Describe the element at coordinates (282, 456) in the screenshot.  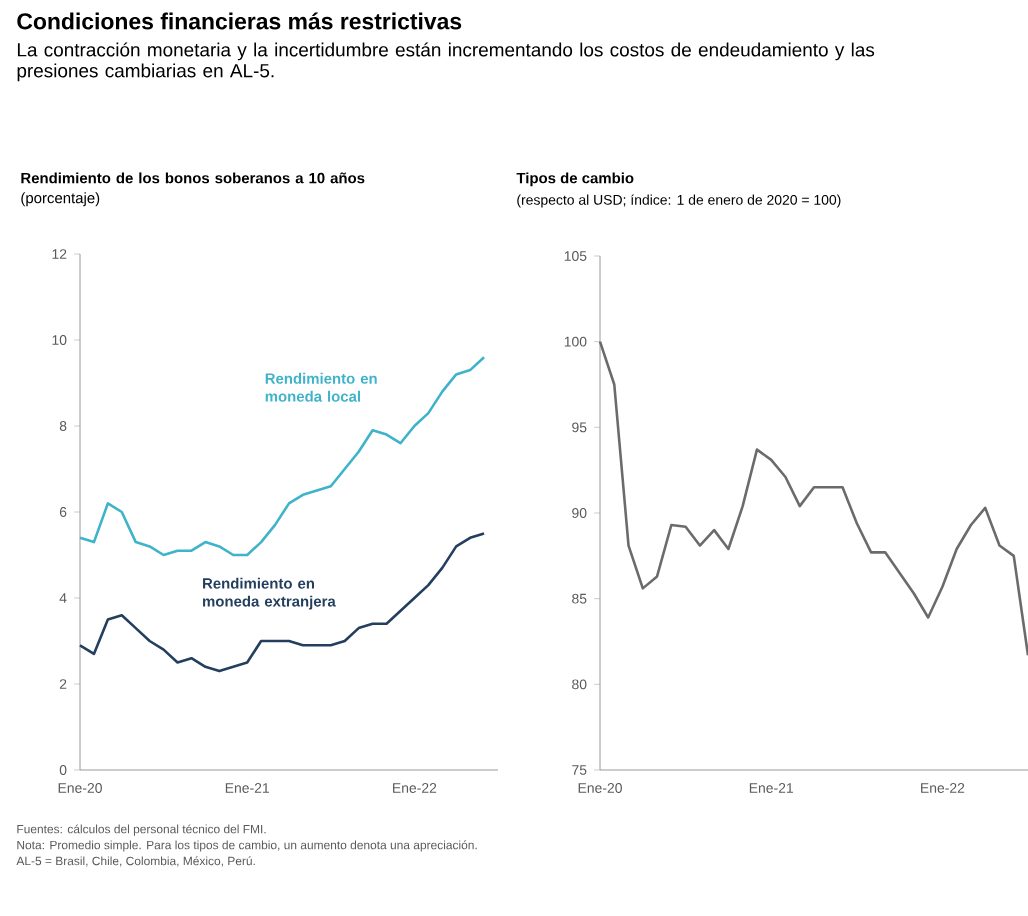
I see `line-series` at that location.